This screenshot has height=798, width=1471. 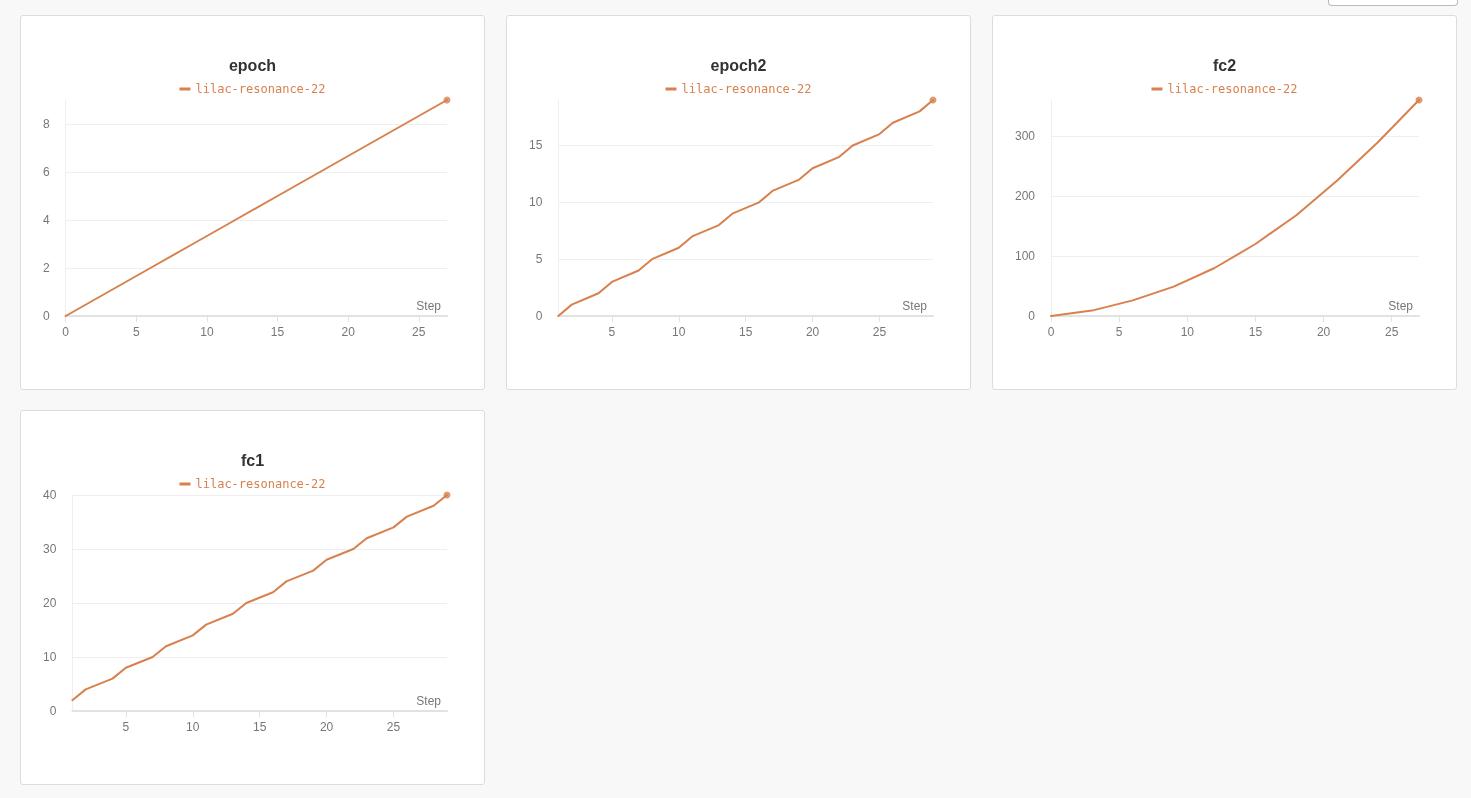 I want to click on y-tick-label: 200, so click(x=1025, y=196).